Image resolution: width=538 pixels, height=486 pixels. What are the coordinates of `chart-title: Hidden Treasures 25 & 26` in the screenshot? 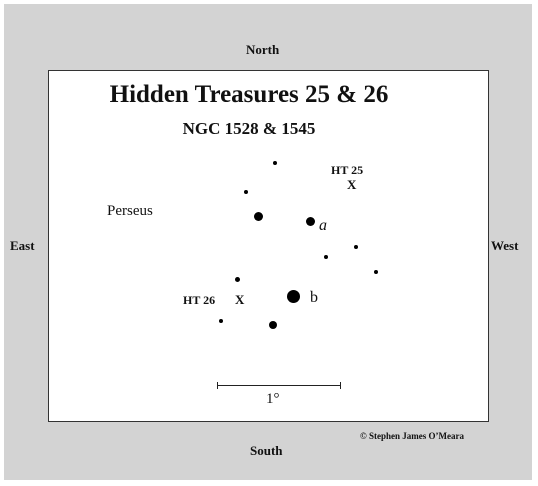 It's located at (249, 94).